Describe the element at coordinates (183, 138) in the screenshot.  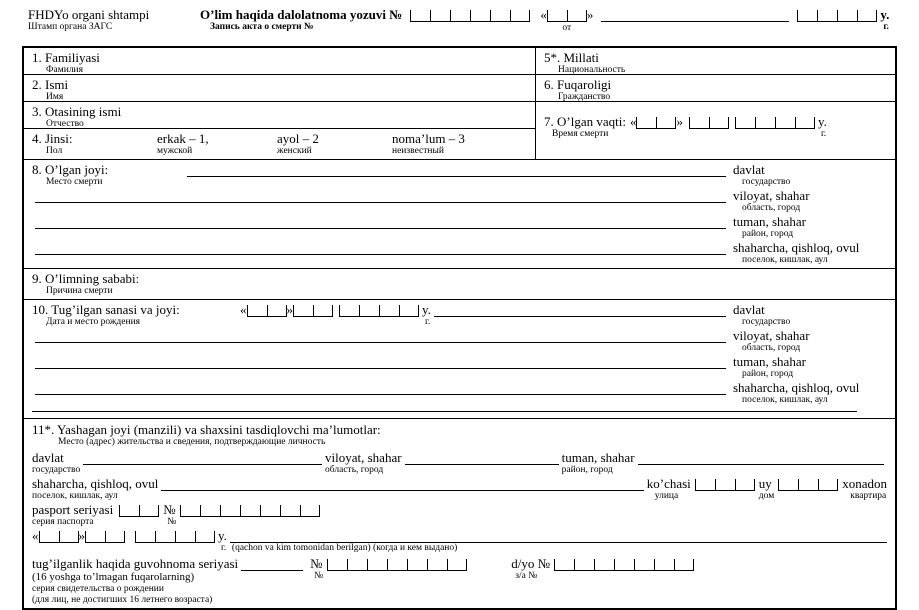
I see `gender-male-uz: erkak – 1,` at that location.